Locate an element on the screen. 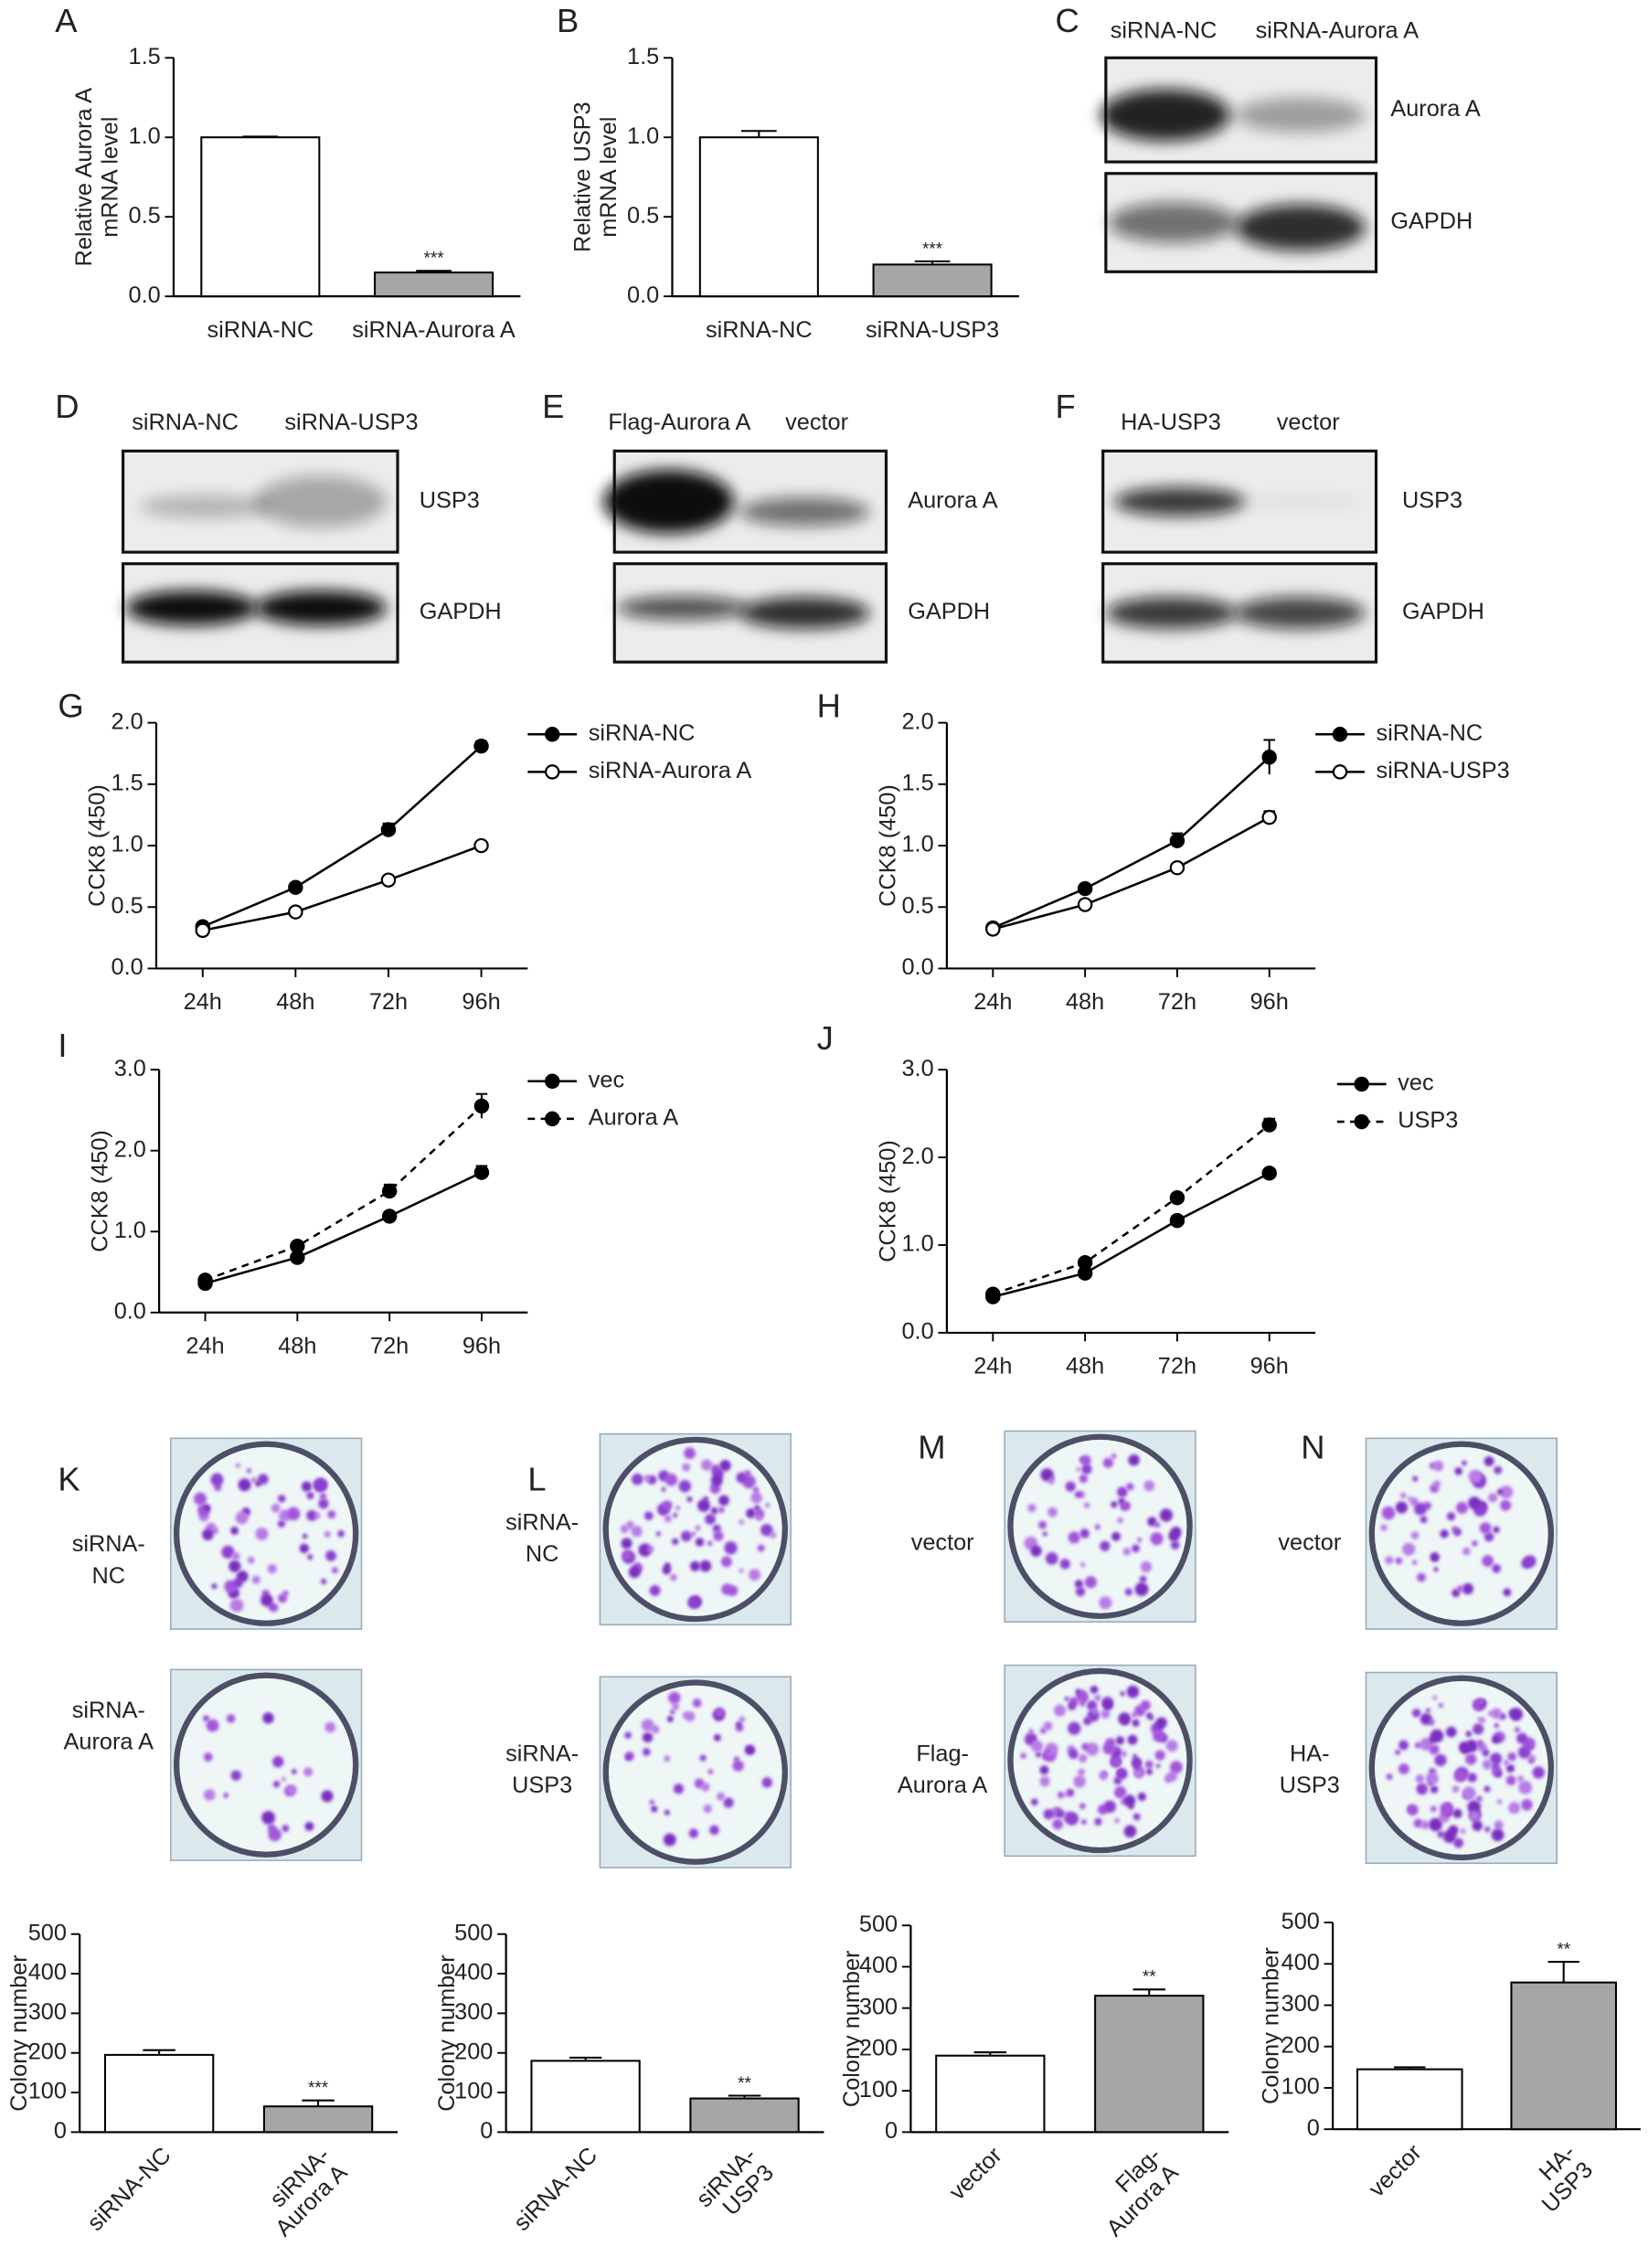 Image resolution: width=1648 pixels, height=2268 pixels. legend-marker is located at coordinates (552, 734).